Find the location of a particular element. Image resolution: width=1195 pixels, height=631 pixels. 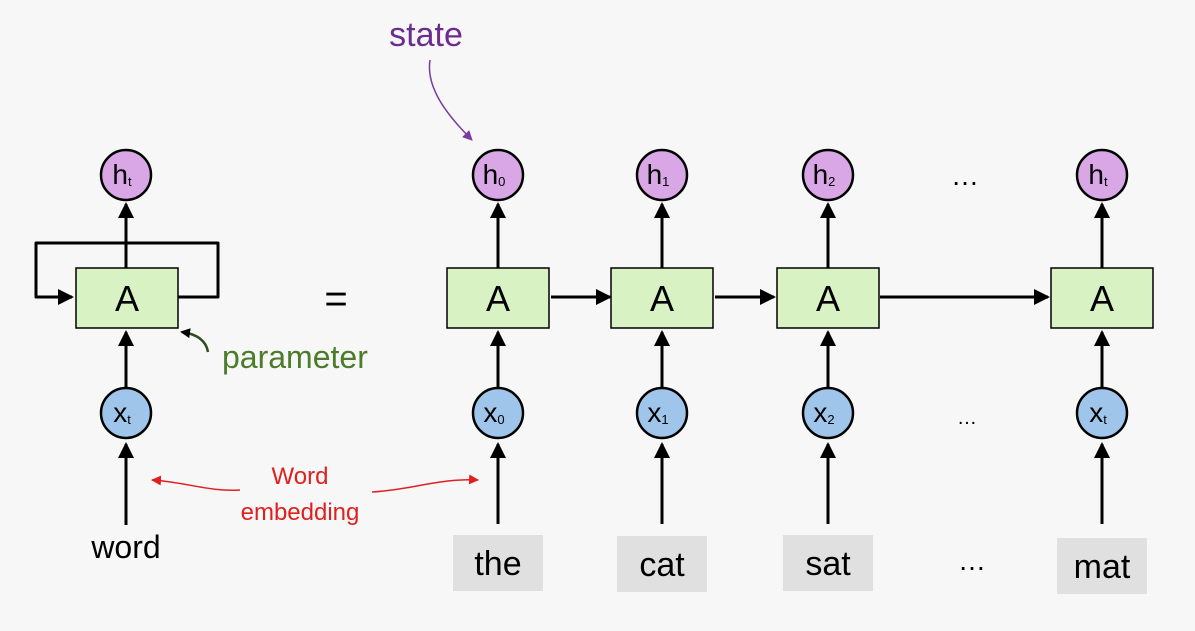

svg-text: h1 is located at coordinates (658, 174).